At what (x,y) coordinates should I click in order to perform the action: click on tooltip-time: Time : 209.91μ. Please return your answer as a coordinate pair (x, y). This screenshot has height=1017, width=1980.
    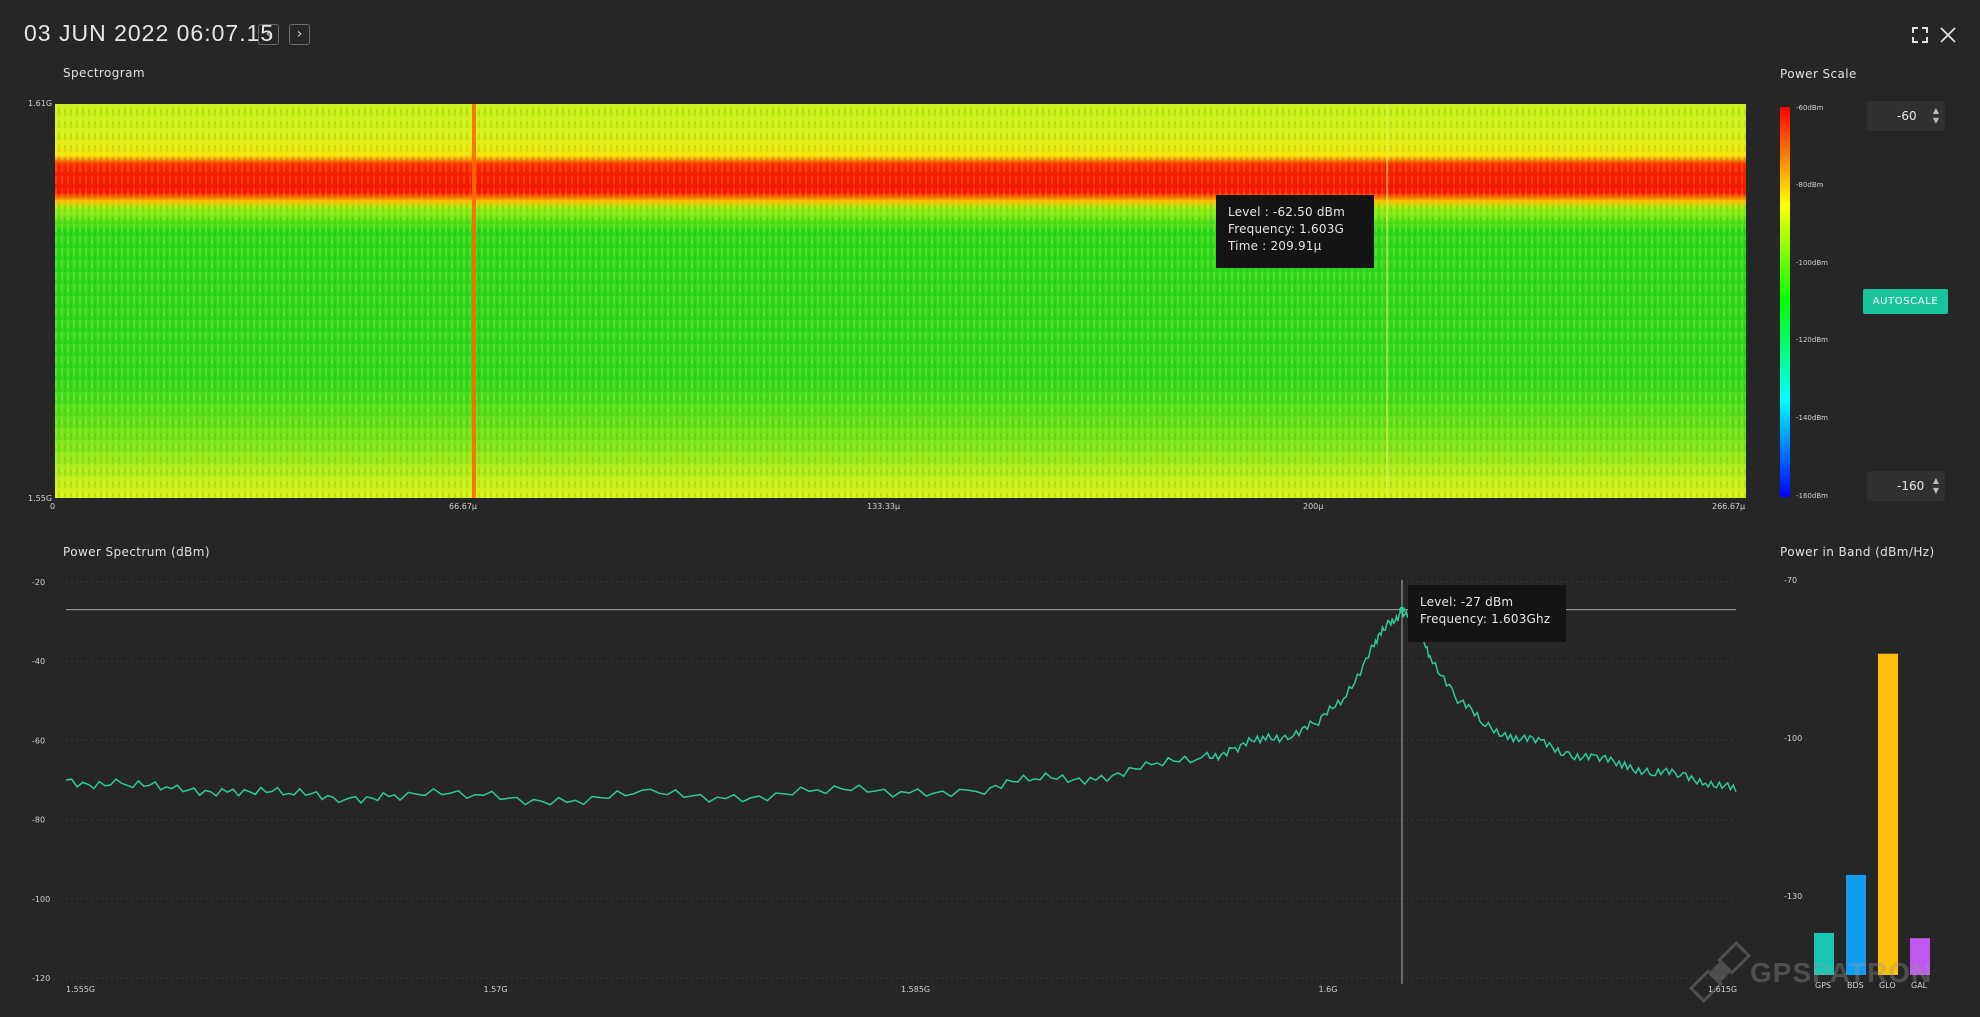
    Looking at the image, I should click on (1275, 246).